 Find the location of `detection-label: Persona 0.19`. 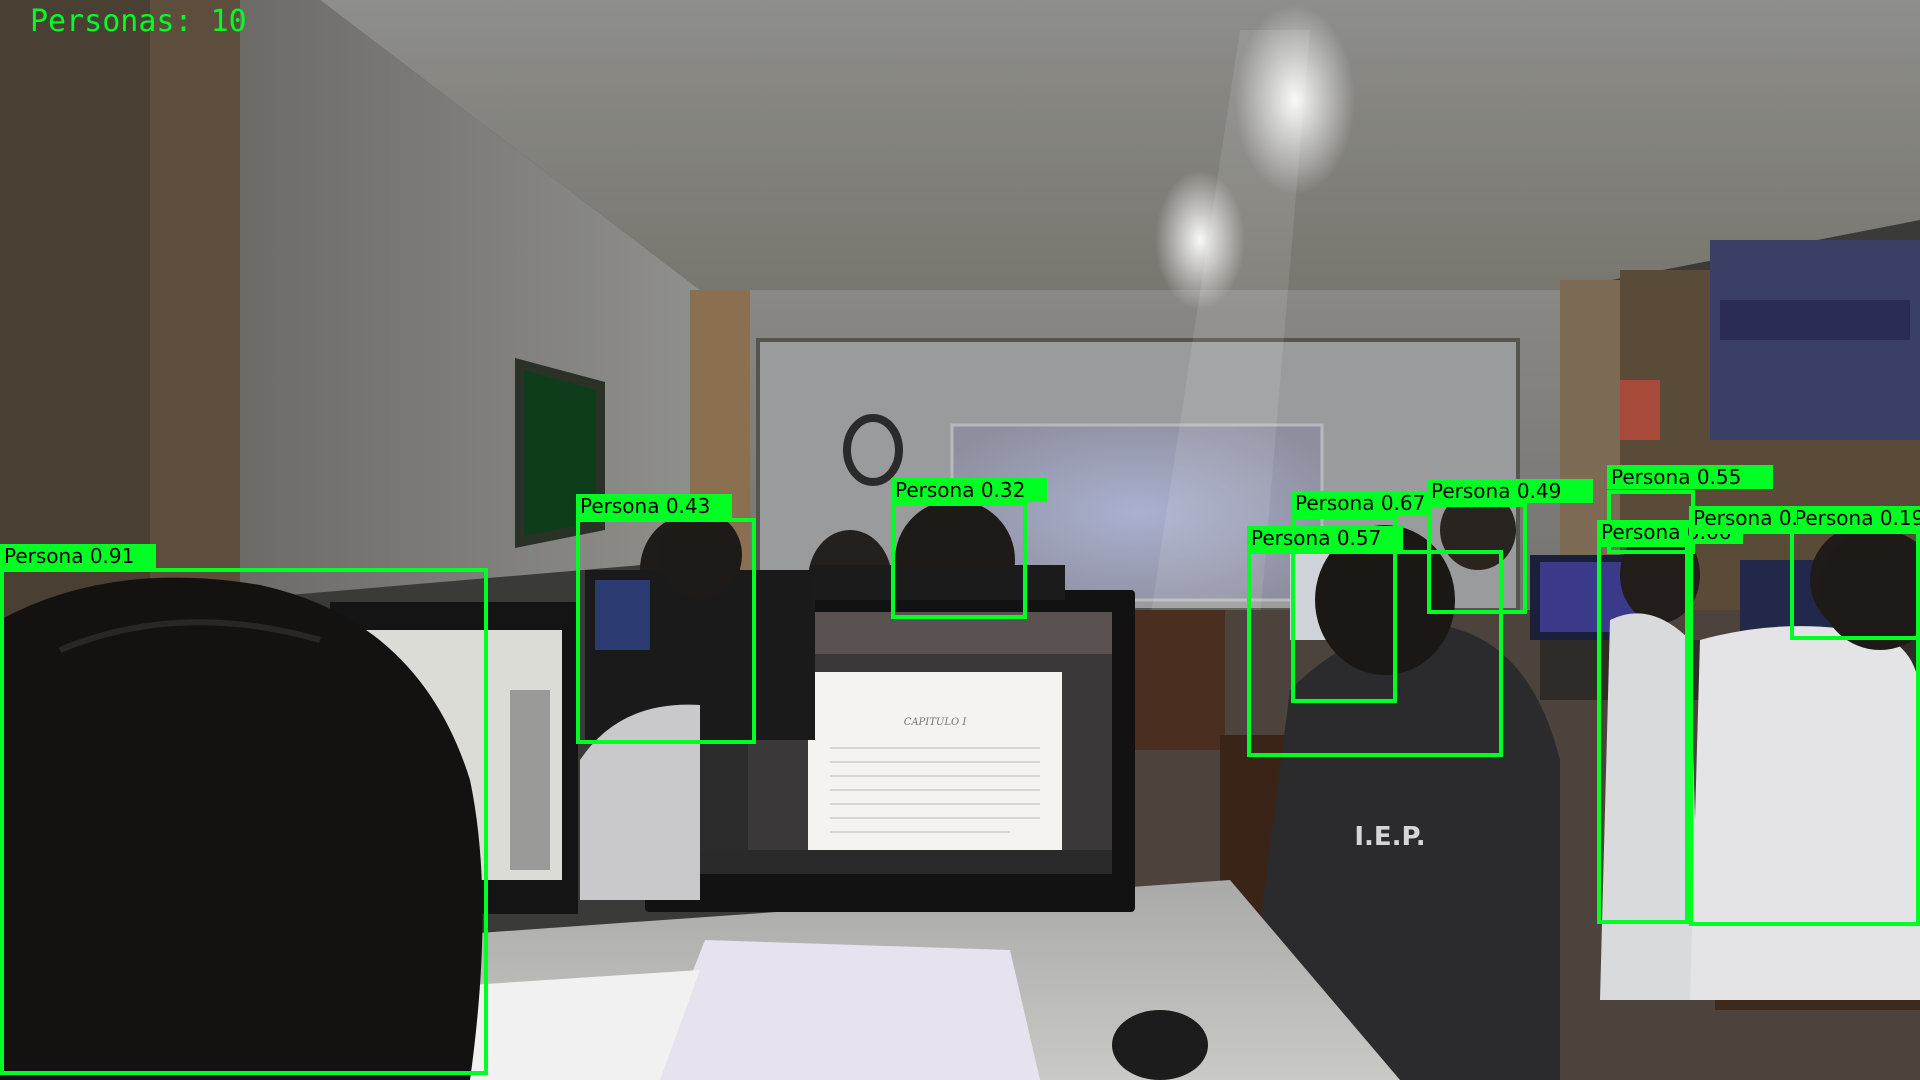

detection-label: Persona 0.19 is located at coordinates (1855, 518).